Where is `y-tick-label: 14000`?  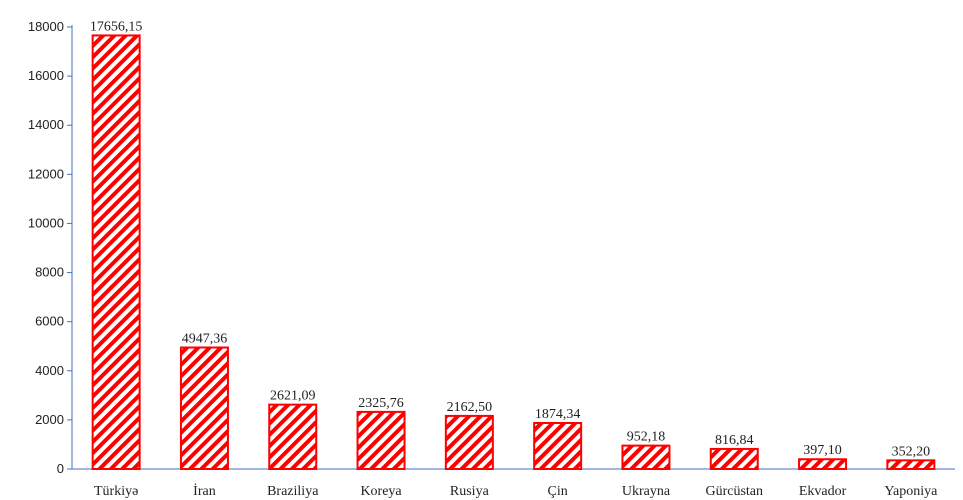 y-tick-label: 14000 is located at coordinates (46, 124).